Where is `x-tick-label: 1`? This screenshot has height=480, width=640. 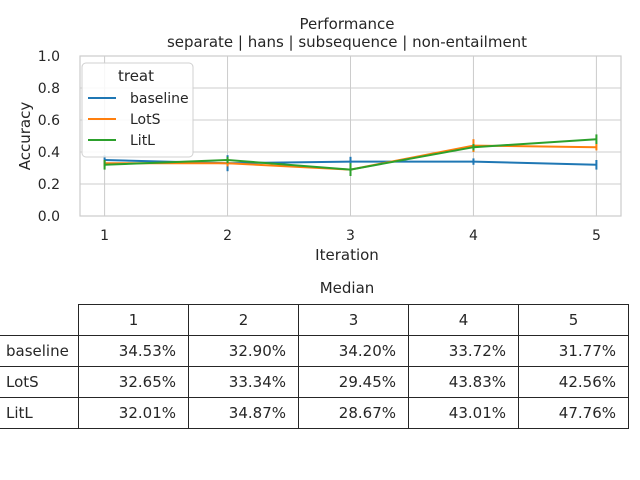 x-tick-label: 1 is located at coordinates (104, 236).